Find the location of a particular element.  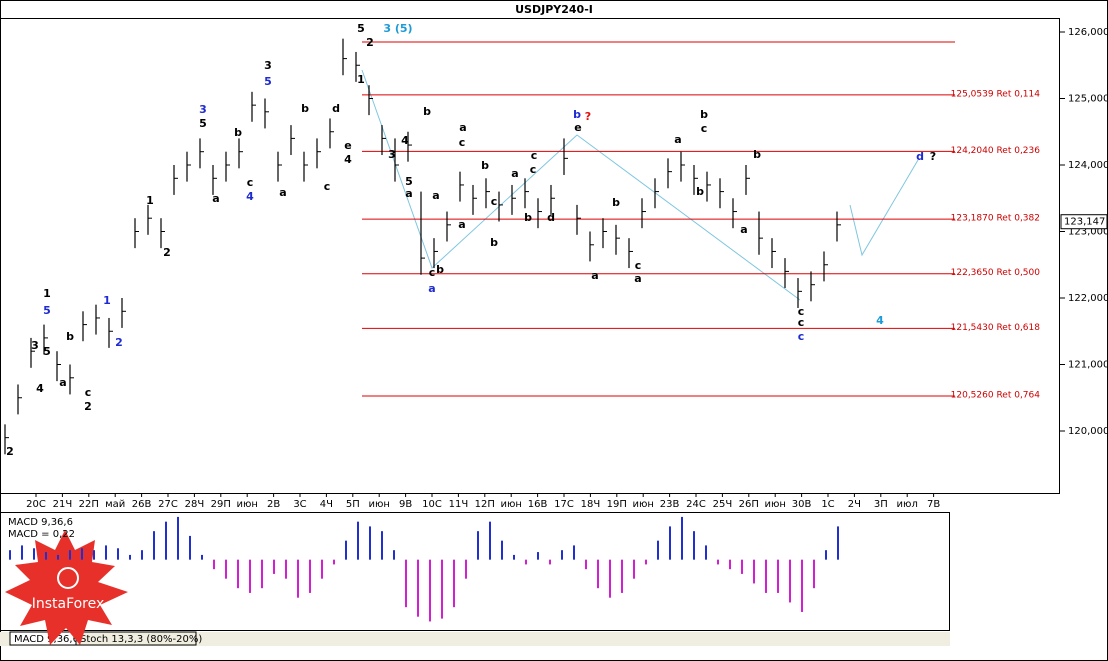

level-label: 123,1870 Ret 0,382 is located at coordinates (995, 219).